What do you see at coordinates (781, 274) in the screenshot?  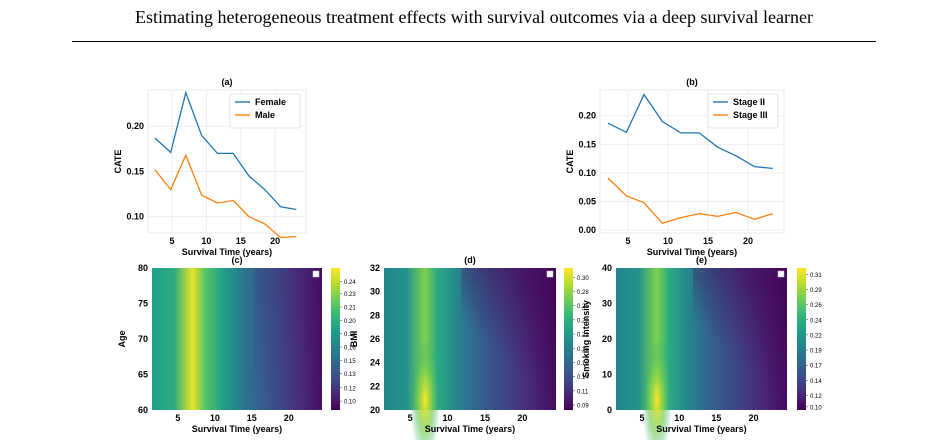 I see `legend-marker-e` at bounding box center [781, 274].